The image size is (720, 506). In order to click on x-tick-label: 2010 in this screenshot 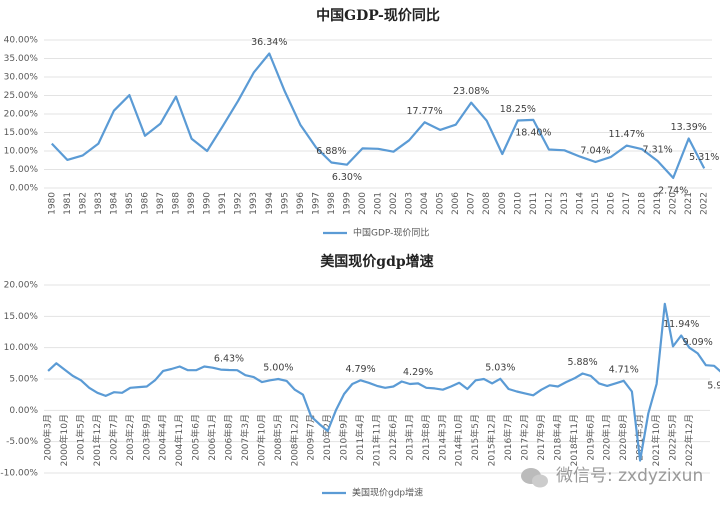, I will do `click(518, 203)`.